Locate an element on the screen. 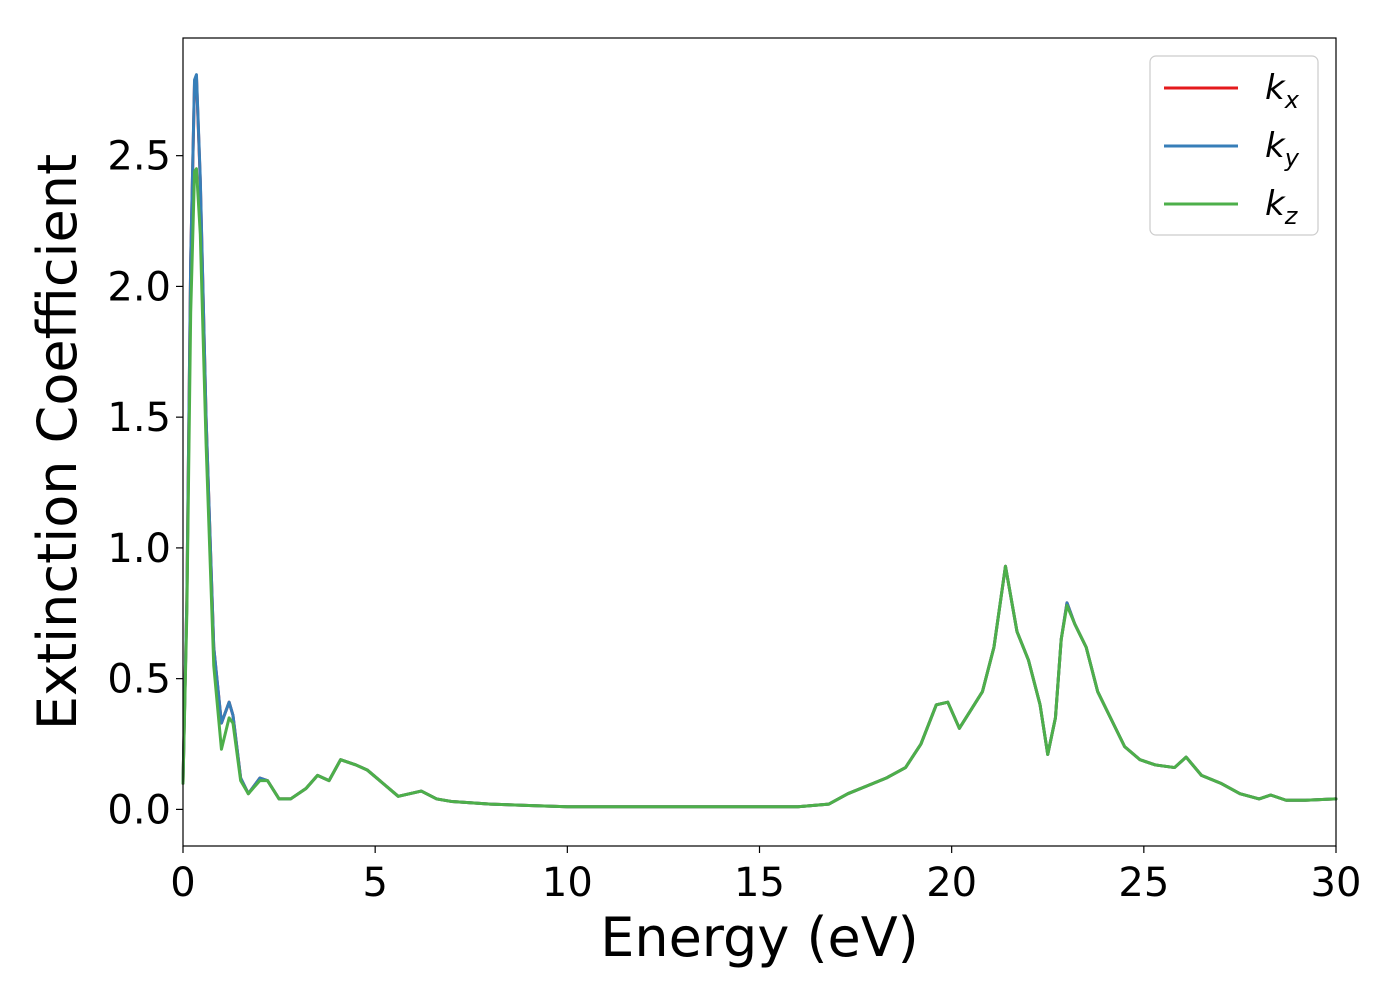 This screenshot has height=1000, width=1400. y-axis-ticks: 0.0 0.5 1.0 1.5 2.0 2.5 is located at coordinates (145, 483).